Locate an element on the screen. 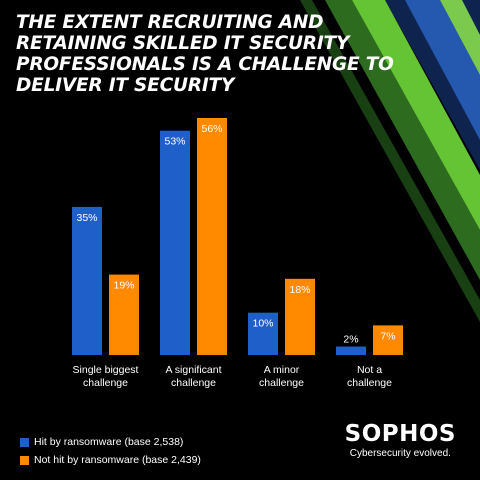 Image resolution: width=480 pixels, height=480 pixels. value-label-not-hit-1: 56% is located at coordinates (211, 129).